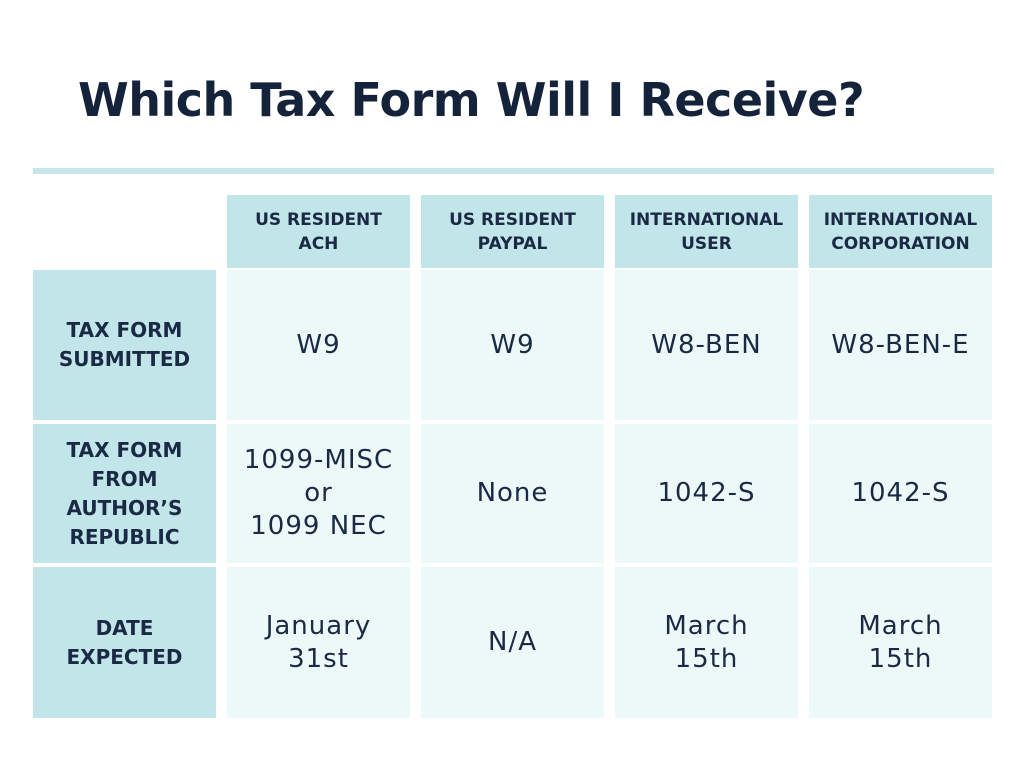 The height and width of the screenshot is (768, 1024). Describe the element at coordinates (124, 642) in the screenshot. I see `row-header-date-expected: DATE EXPECTED` at that location.